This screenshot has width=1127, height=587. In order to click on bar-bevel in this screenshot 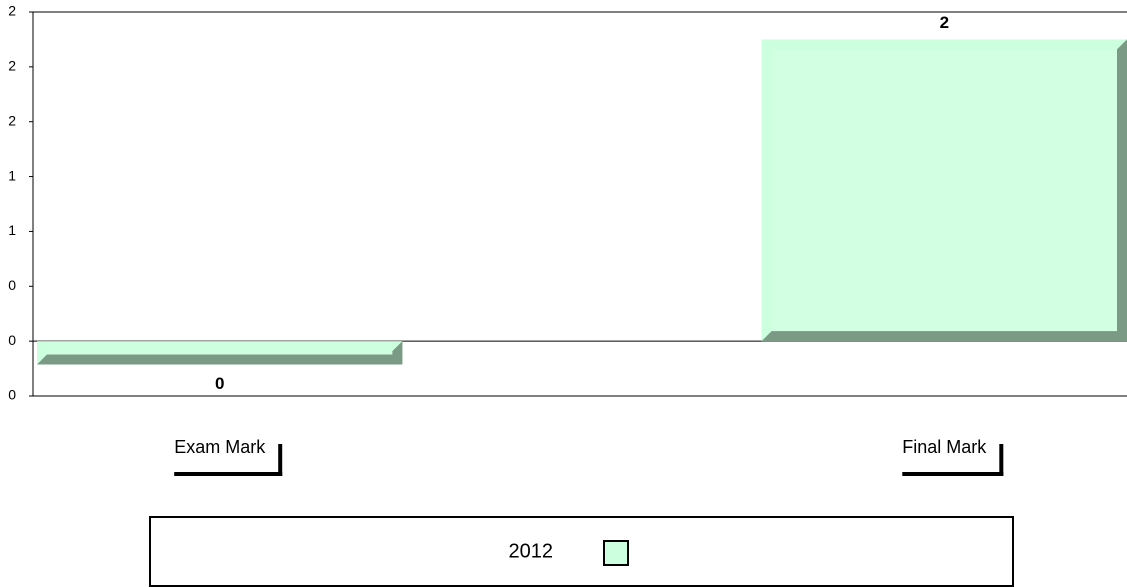, I will do `click(220, 353)`.